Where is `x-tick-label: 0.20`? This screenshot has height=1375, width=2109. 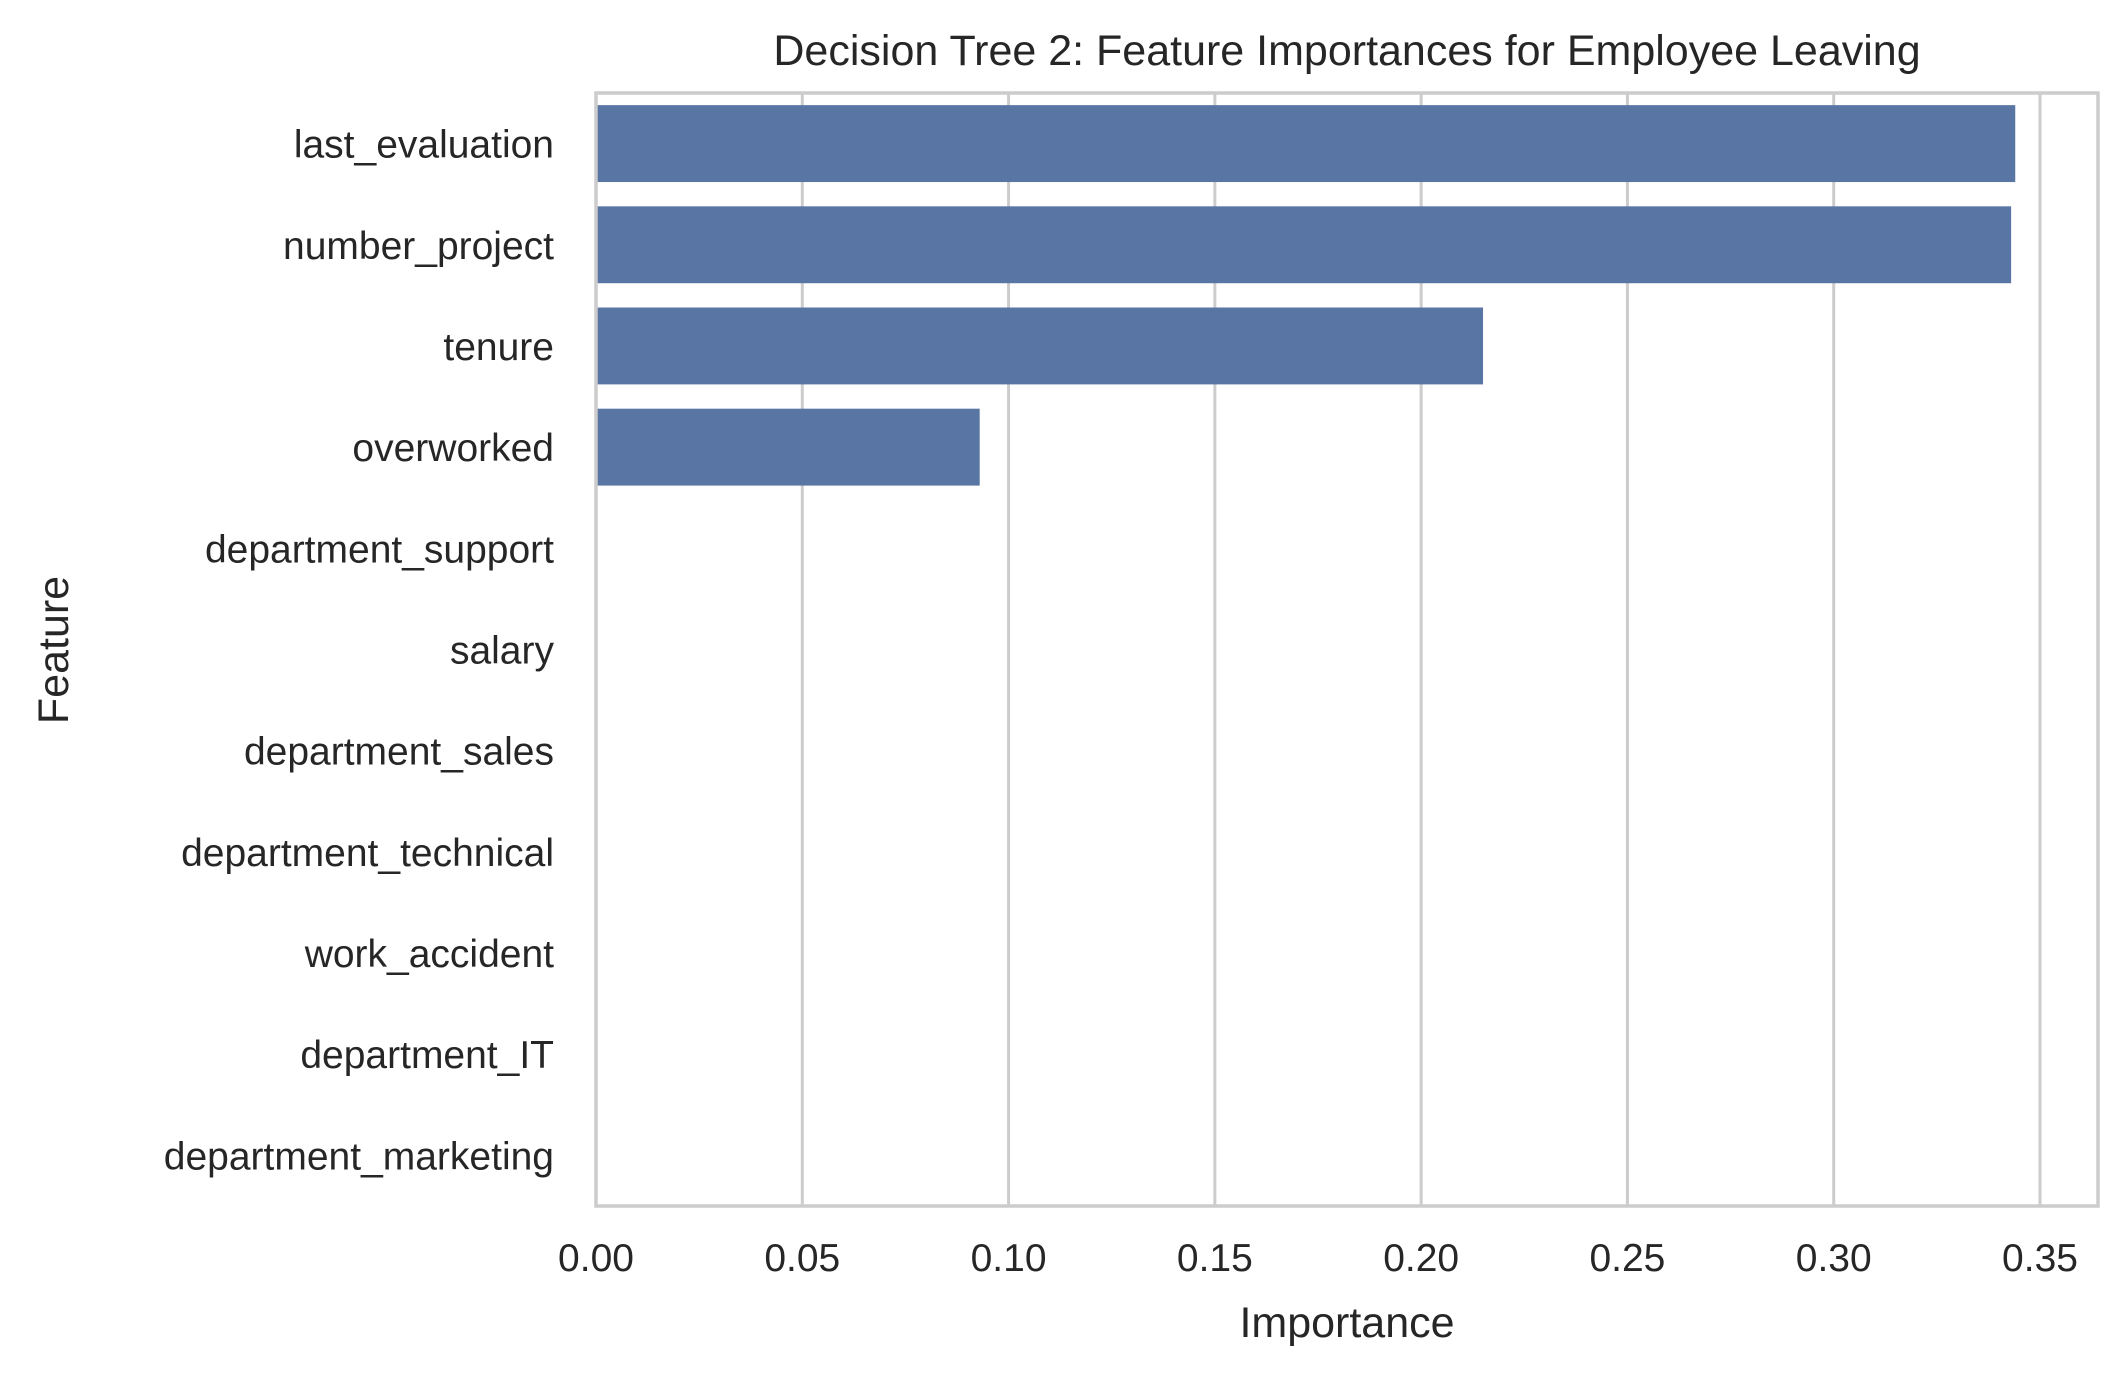
x-tick-label: 0.20 is located at coordinates (1421, 1258).